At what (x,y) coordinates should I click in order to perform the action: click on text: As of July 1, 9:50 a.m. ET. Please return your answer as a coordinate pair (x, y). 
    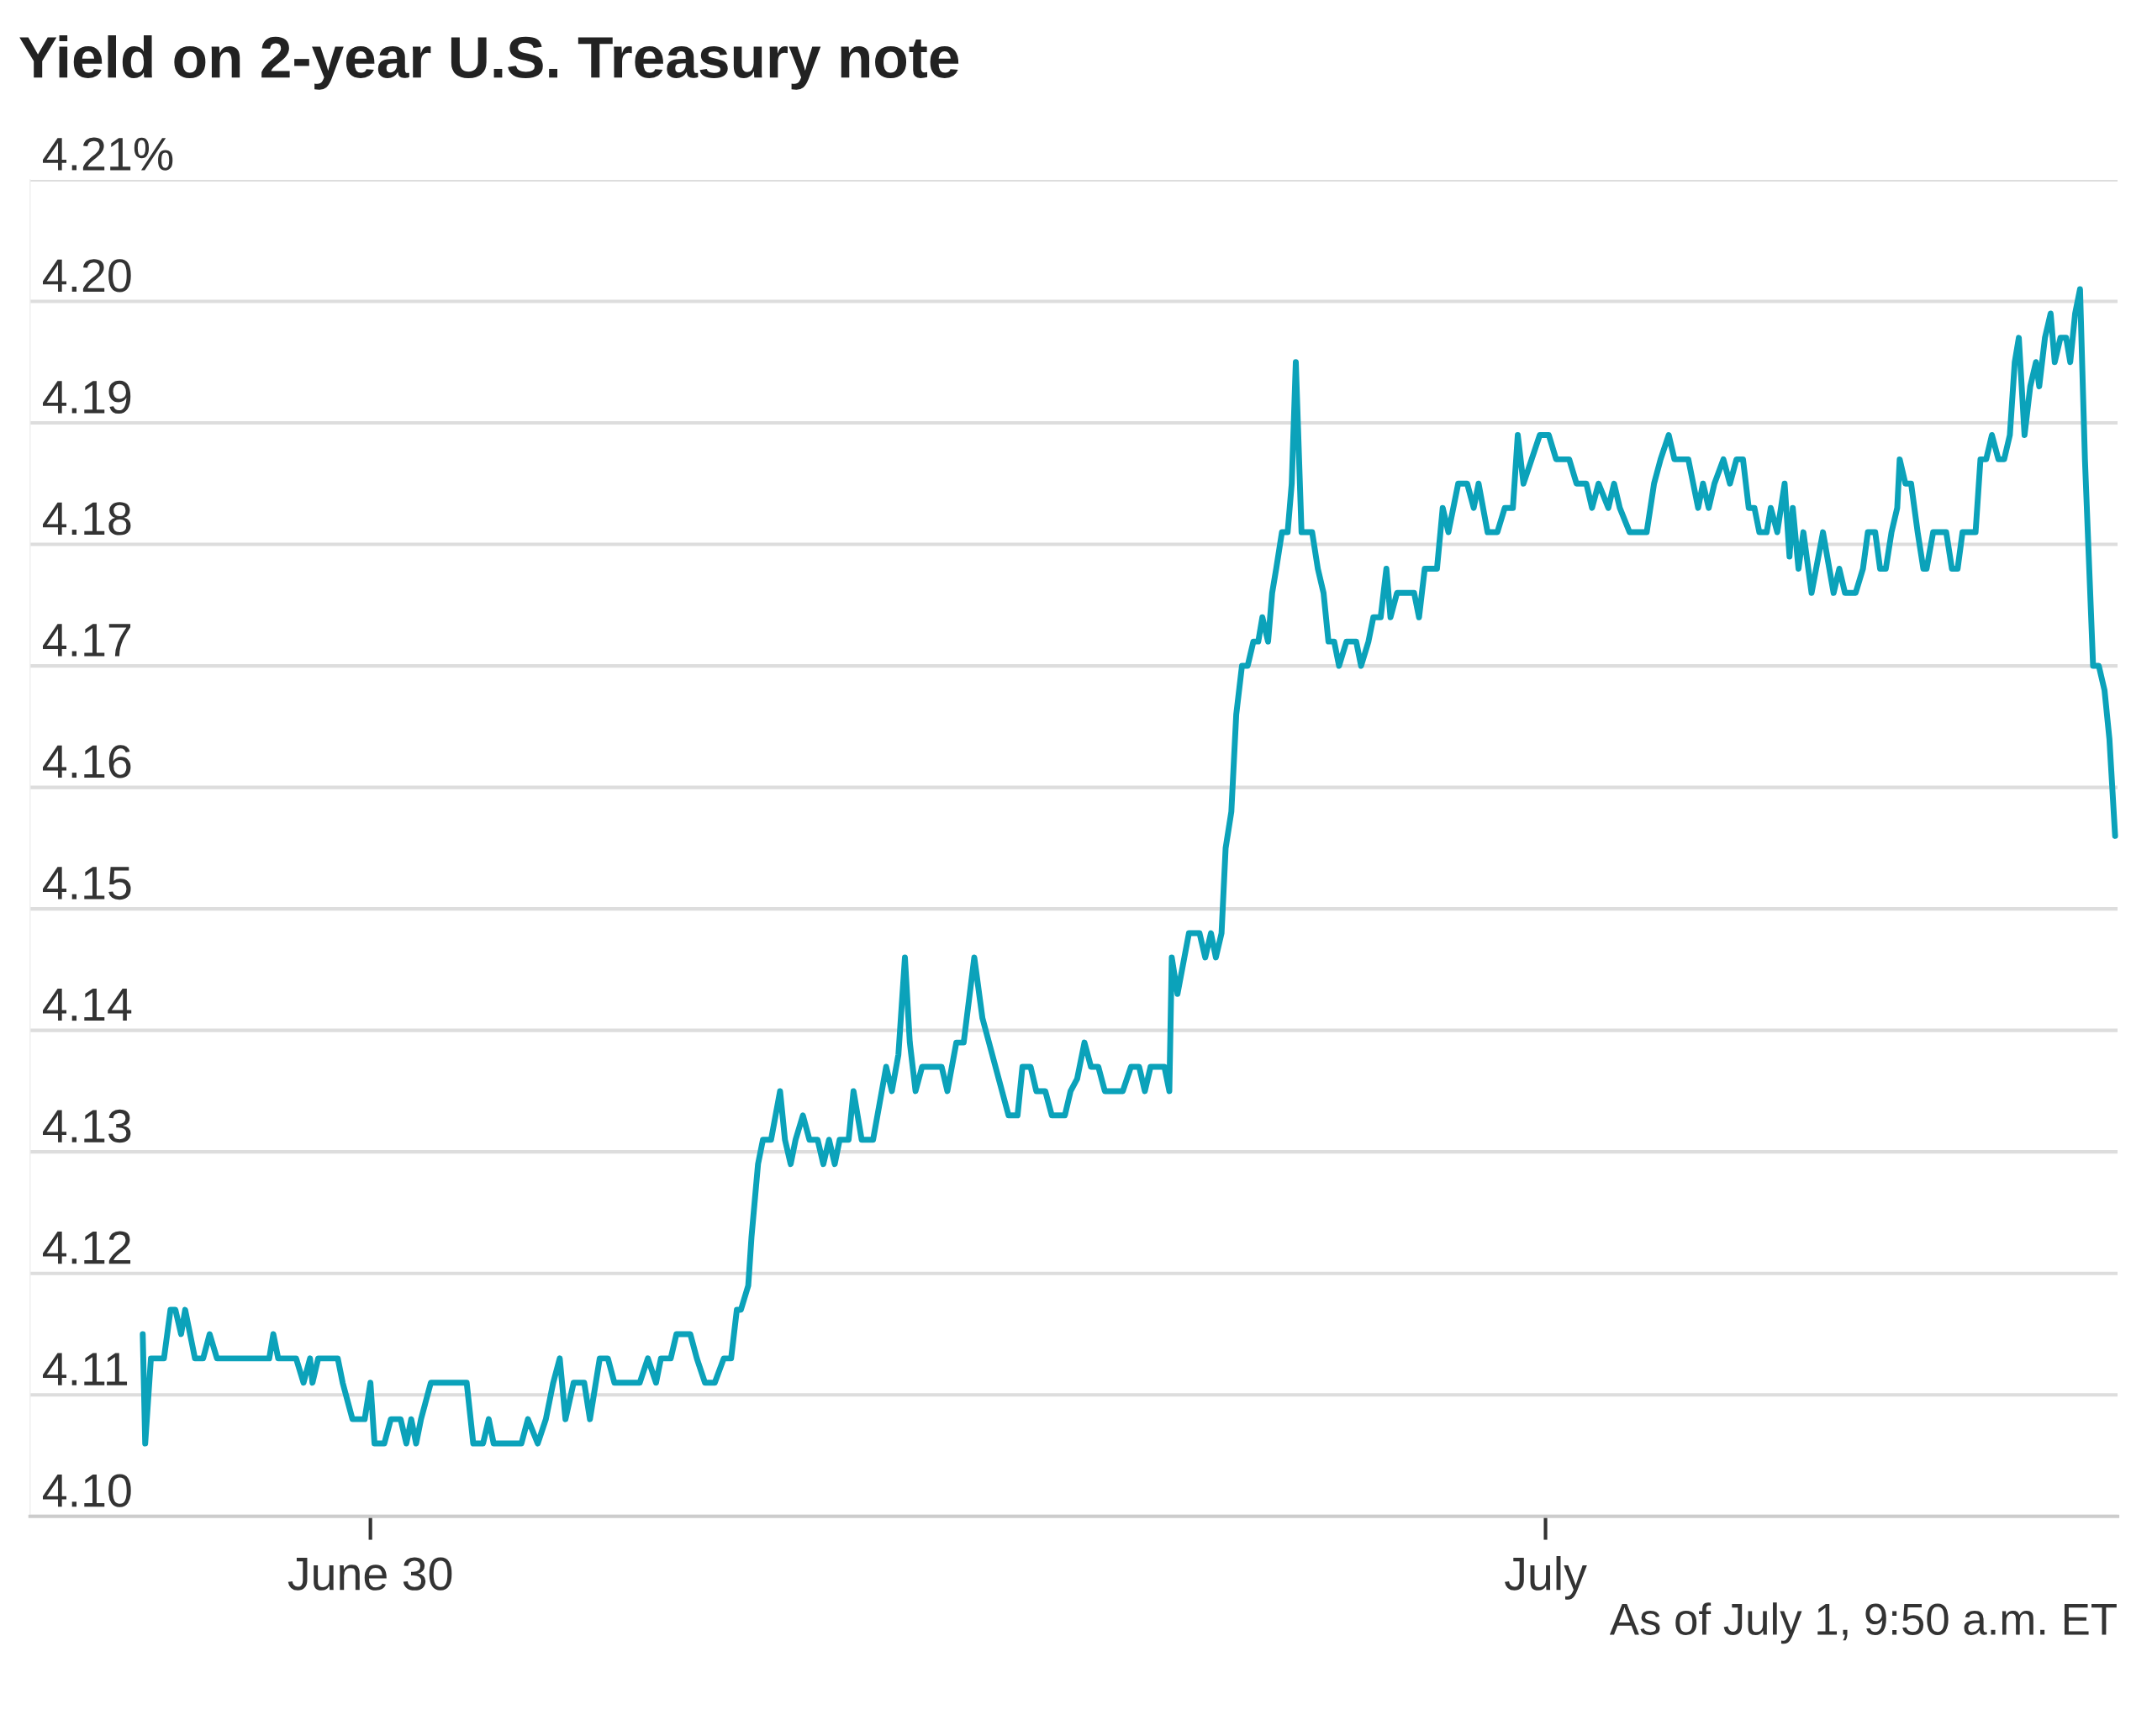
    Looking at the image, I should click on (1863, 1623).